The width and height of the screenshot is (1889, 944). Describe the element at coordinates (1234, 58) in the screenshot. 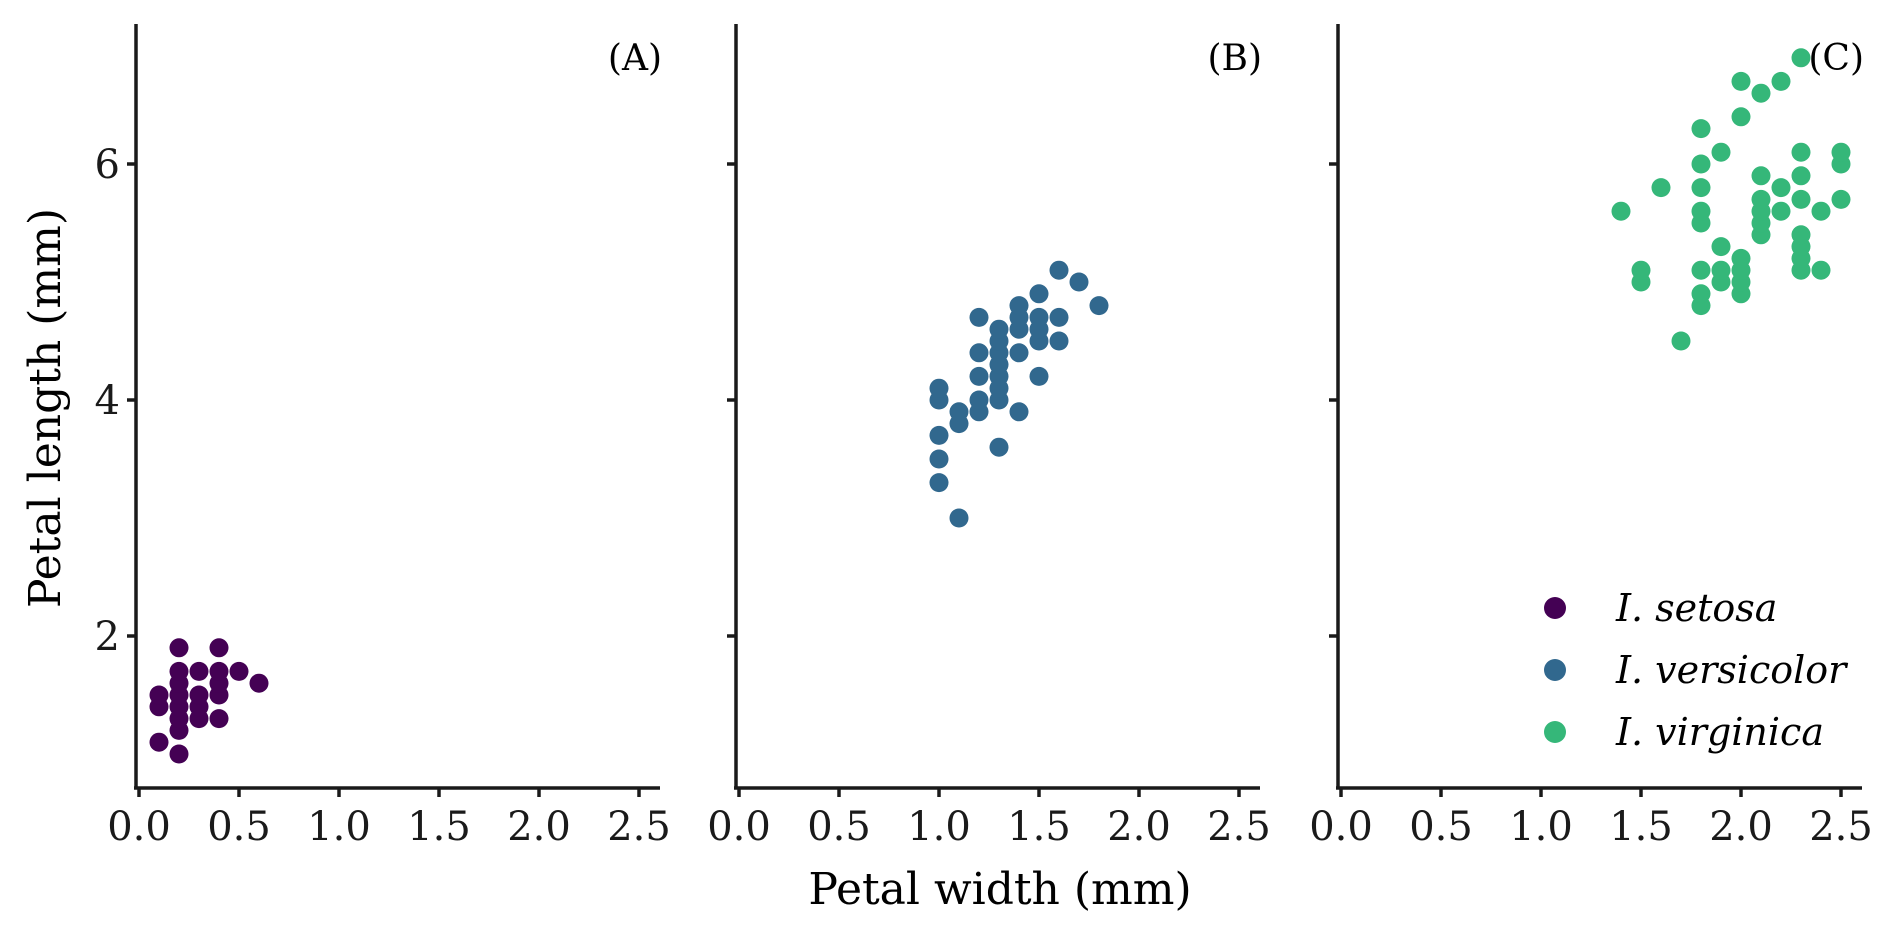

I see `panel-tag: (B)` at that location.